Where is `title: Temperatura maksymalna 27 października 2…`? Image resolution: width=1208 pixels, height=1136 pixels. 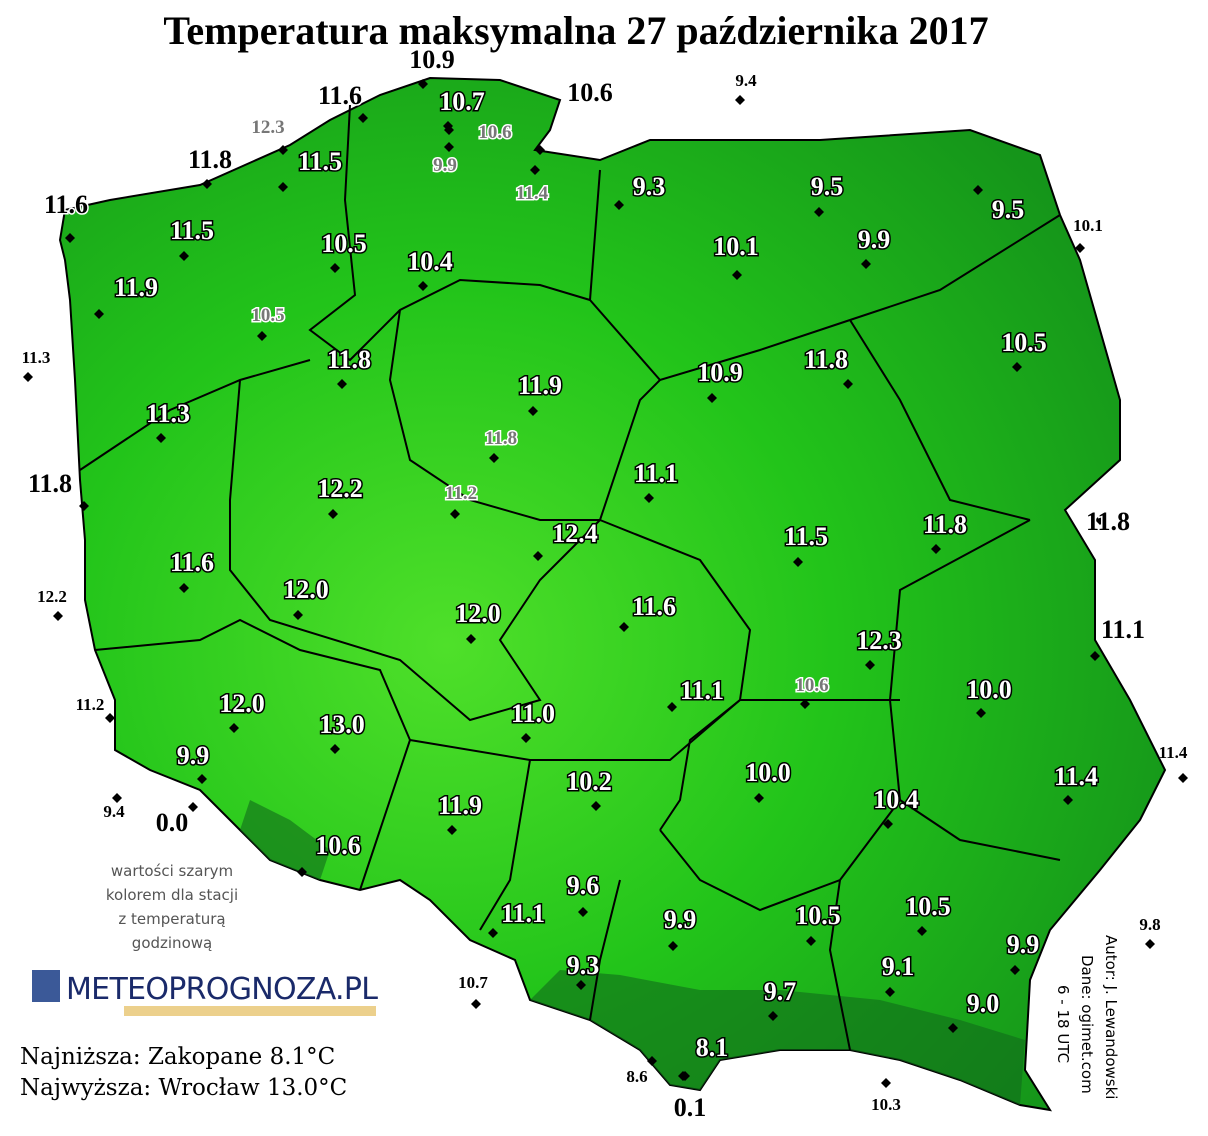
title: Temperatura maksymalna 27 października 2… is located at coordinates (575, 30).